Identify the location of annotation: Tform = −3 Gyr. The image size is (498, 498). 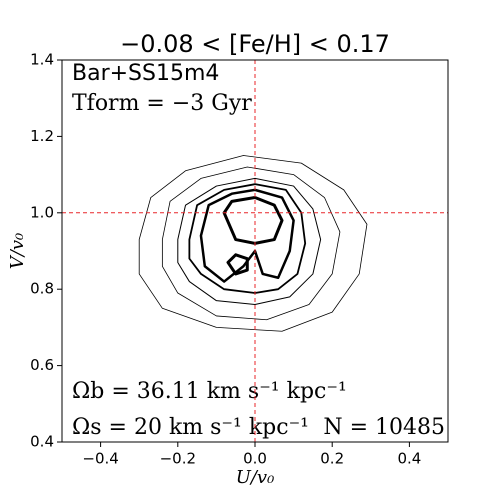
(162, 103).